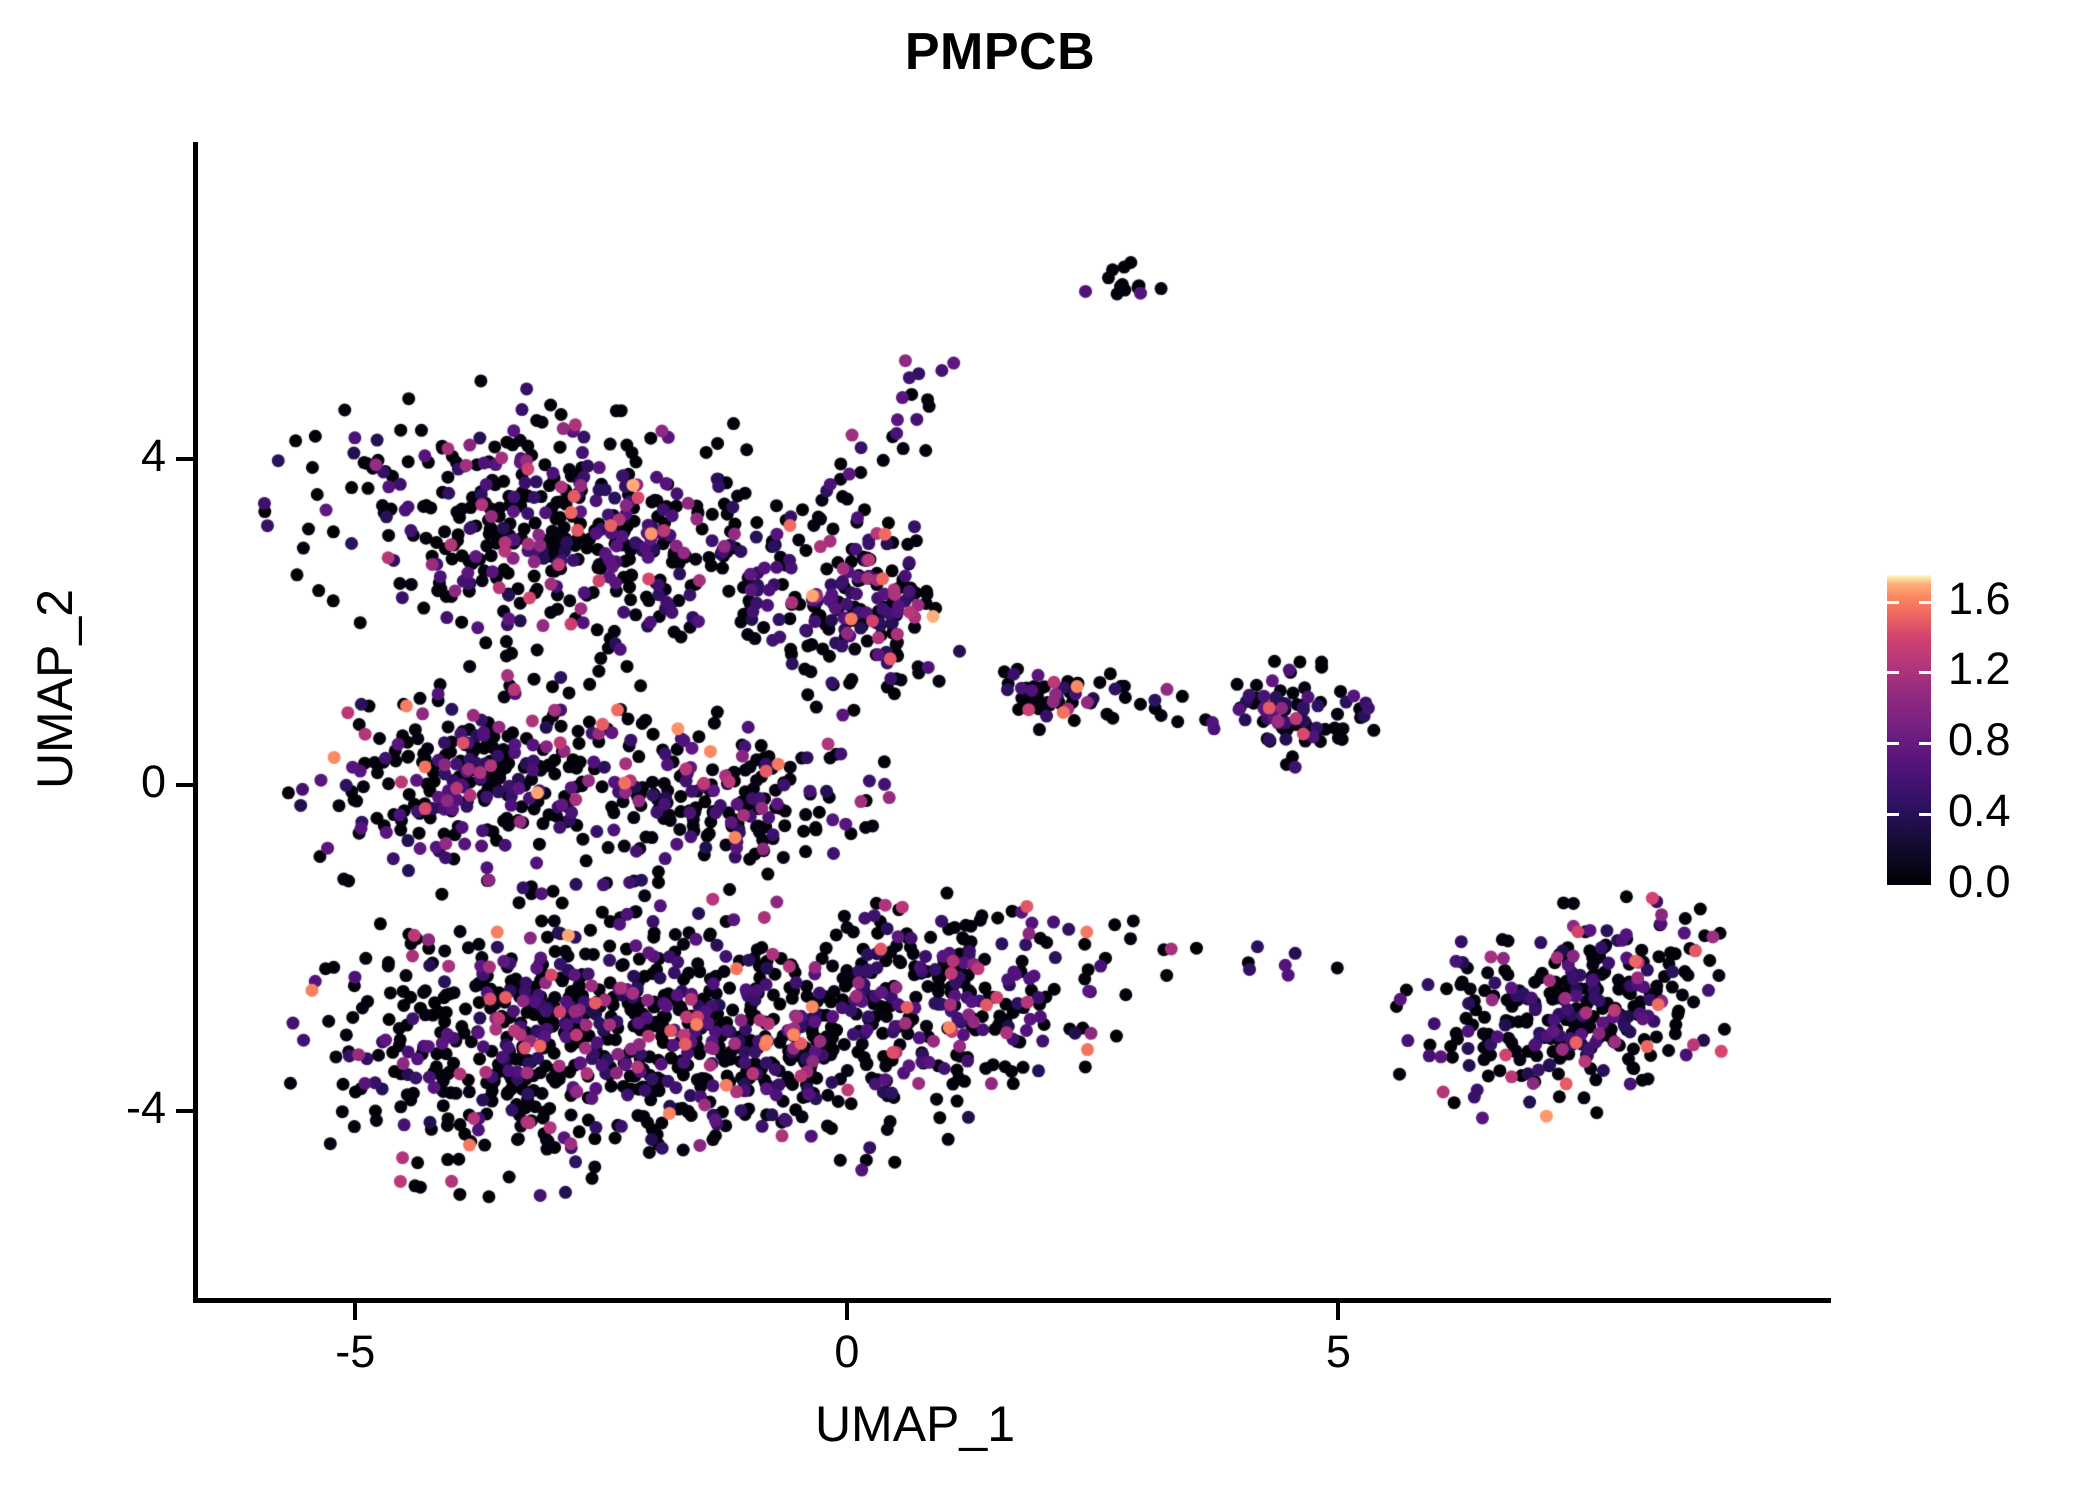 The image size is (2100, 1500). Describe the element at coordinates (195, 722) in the screenshot. I see `y-axis-line` at that location.